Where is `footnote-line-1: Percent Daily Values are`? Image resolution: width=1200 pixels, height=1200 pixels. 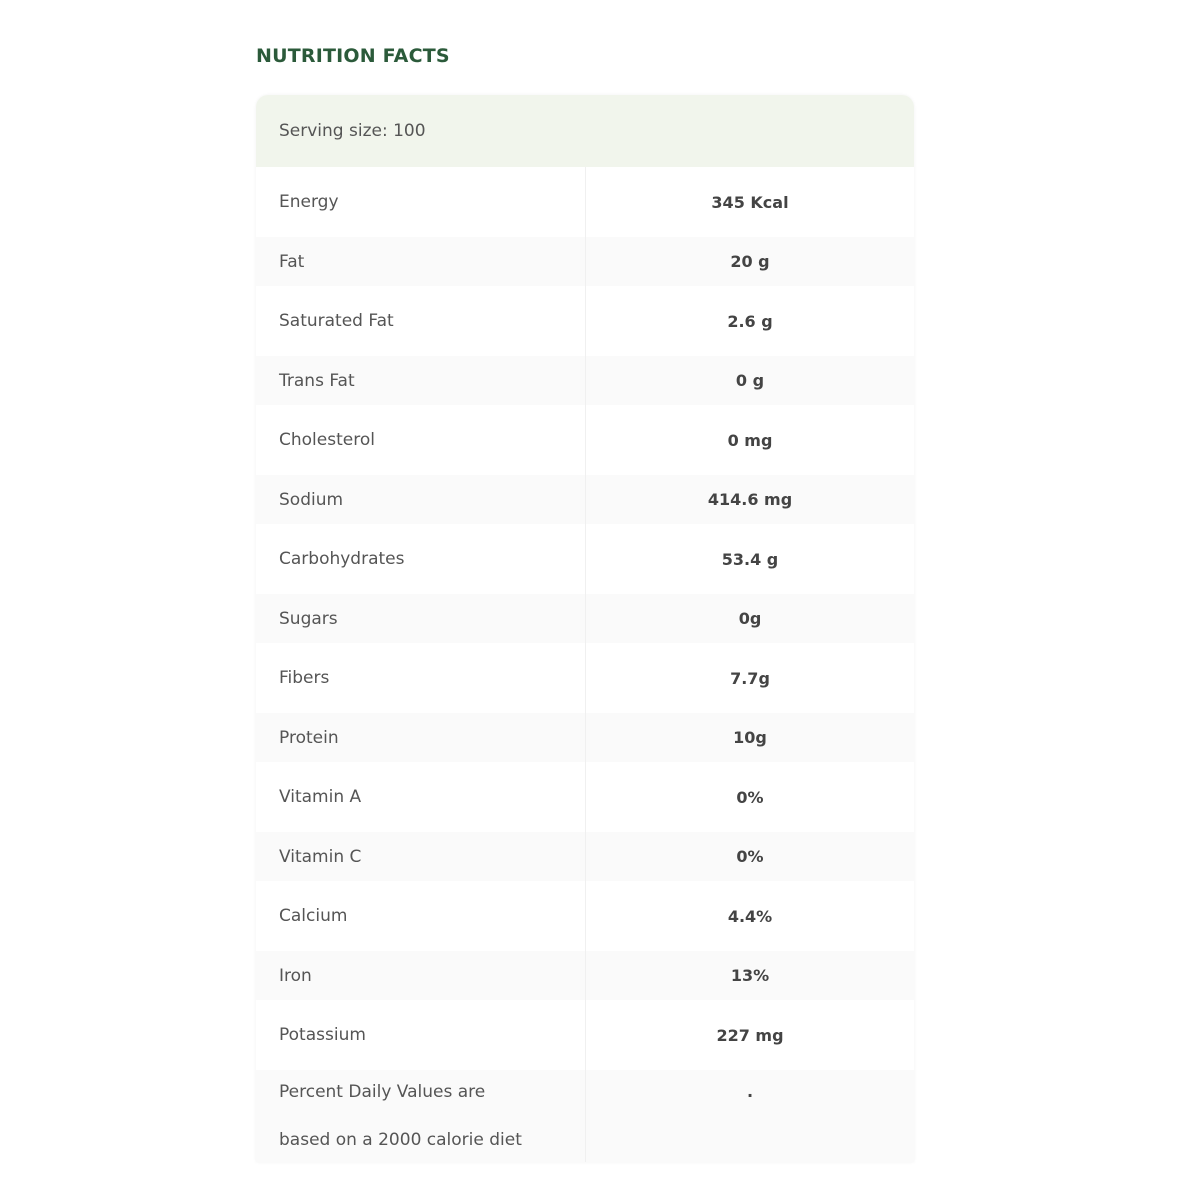 footnote-line-1: Percent Daily Values are is located at coordinates (382, 1092).